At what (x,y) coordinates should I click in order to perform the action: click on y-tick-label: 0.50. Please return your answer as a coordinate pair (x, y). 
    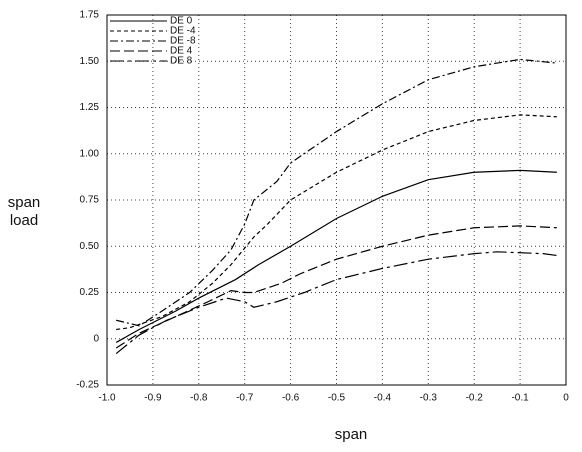
    Looking at the image, I should click on (90, 246).